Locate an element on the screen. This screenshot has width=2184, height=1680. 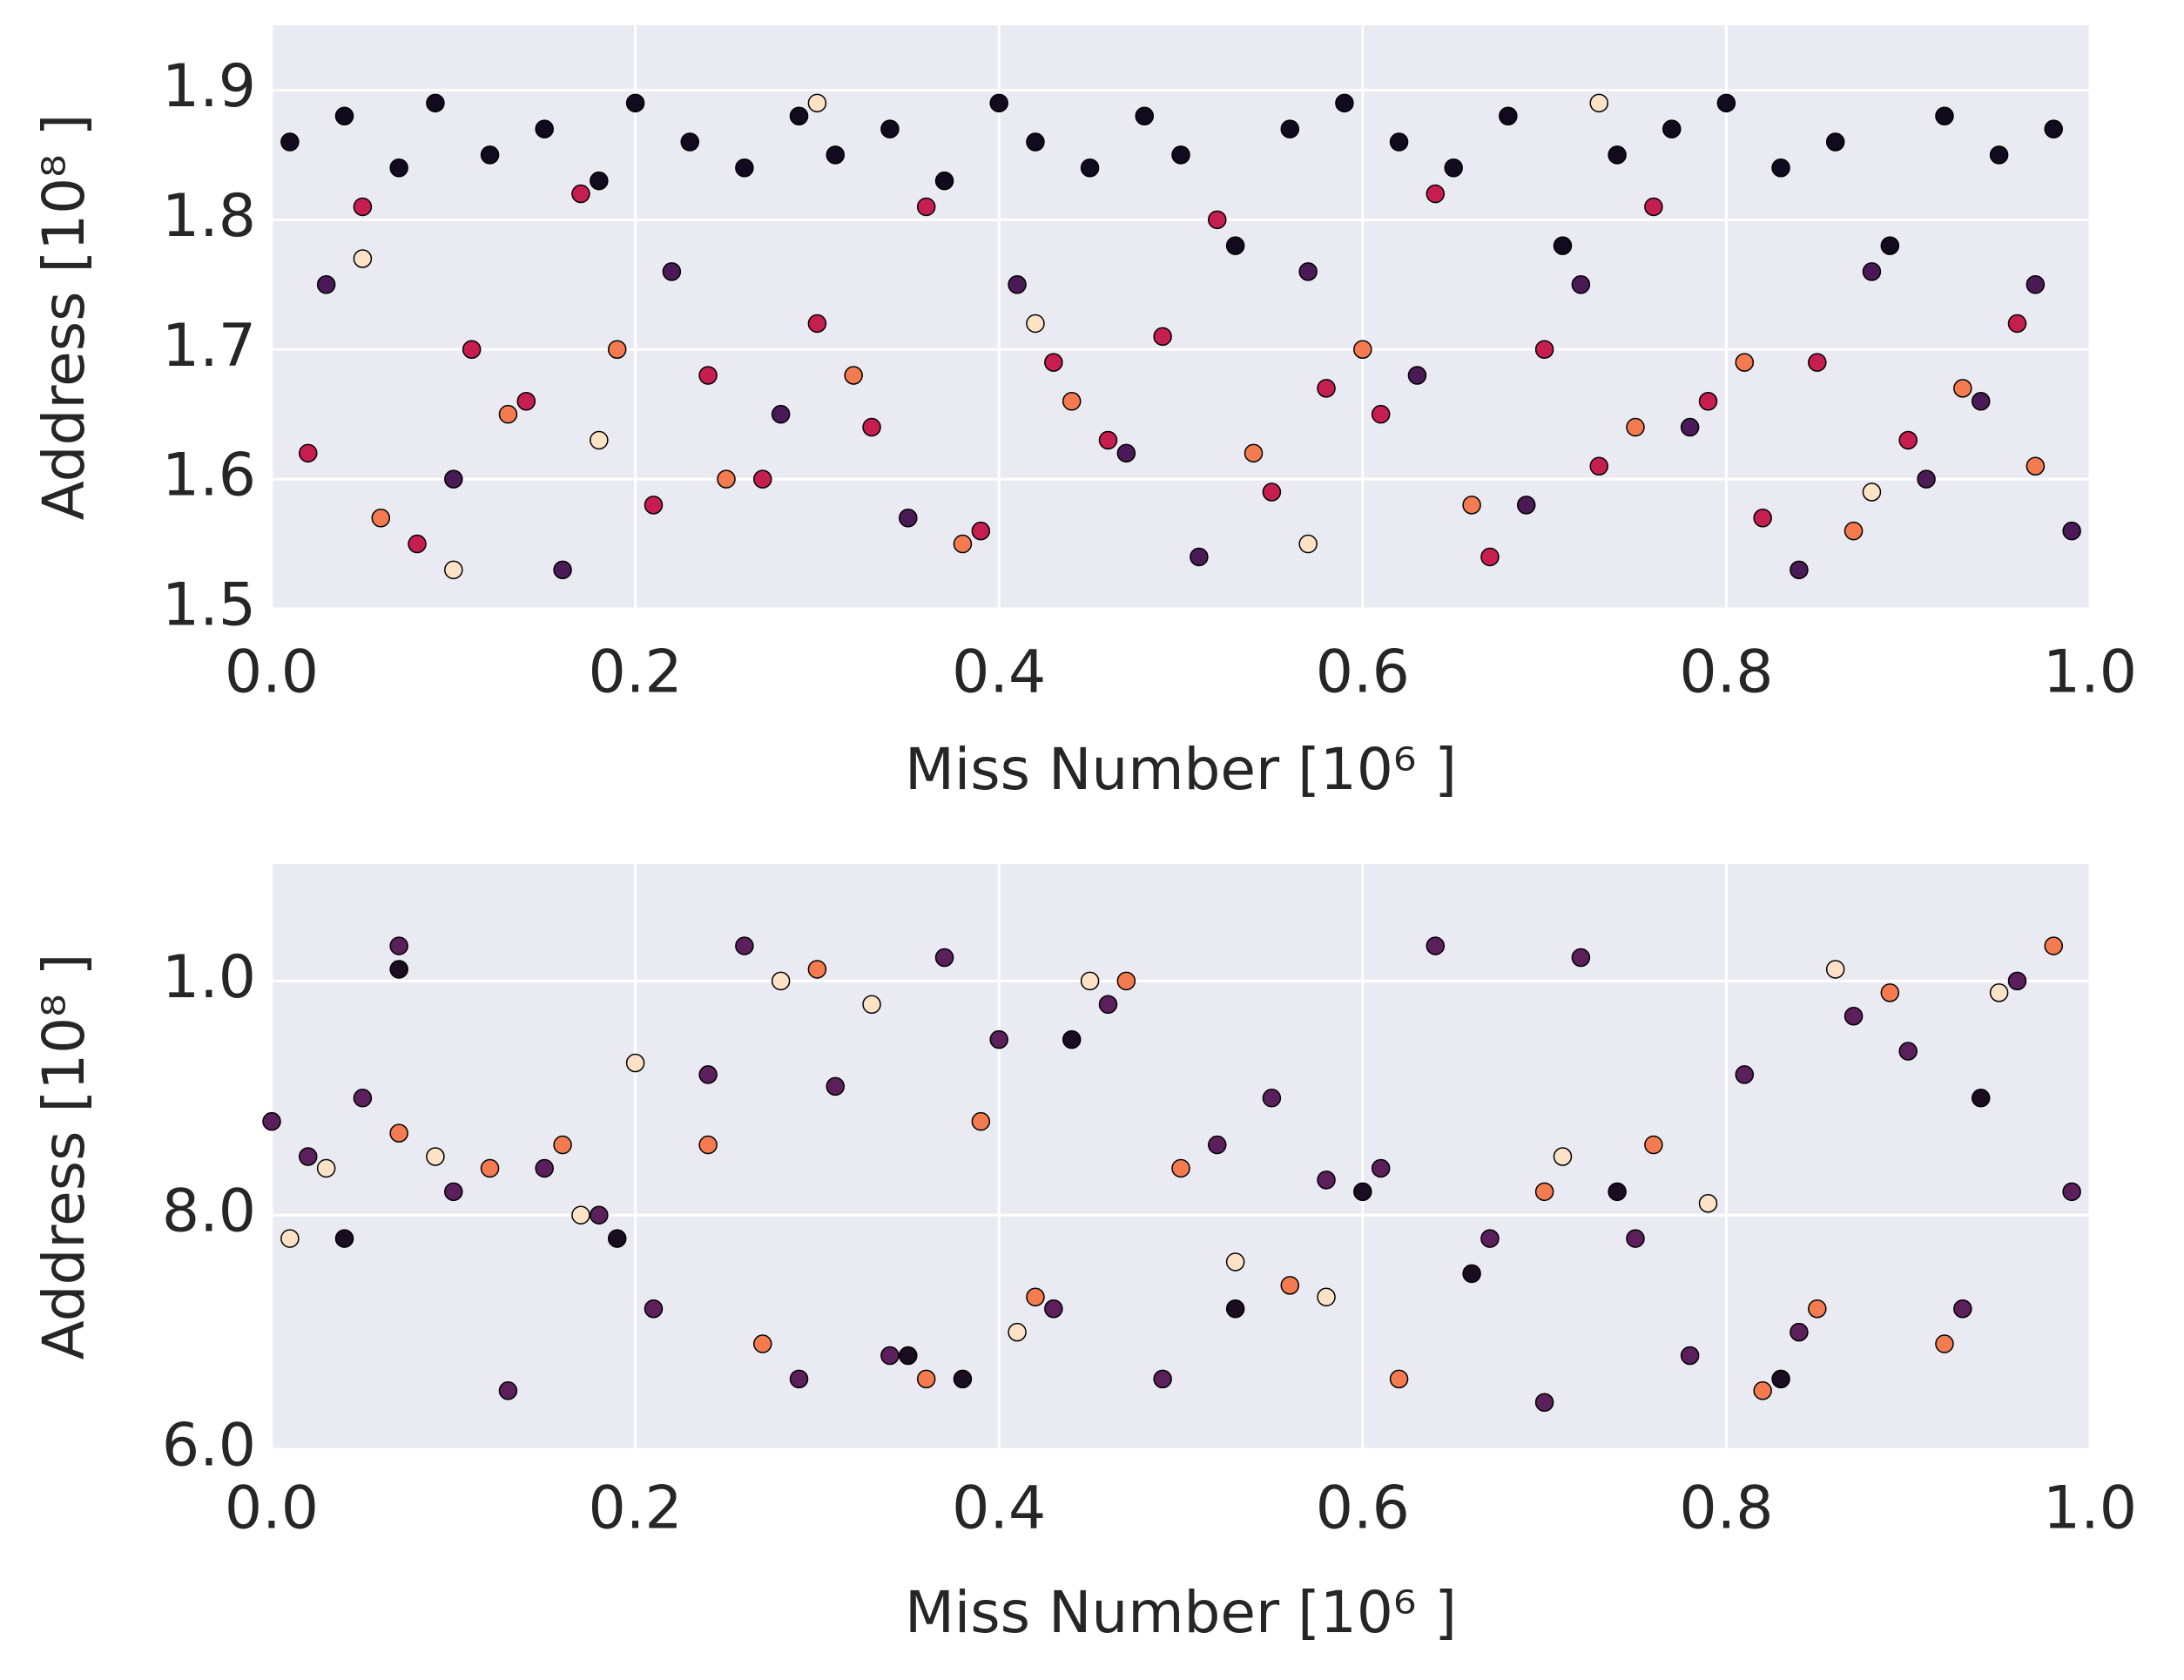
y-tick-label: 1.8 is located at coordinates (209, 216).